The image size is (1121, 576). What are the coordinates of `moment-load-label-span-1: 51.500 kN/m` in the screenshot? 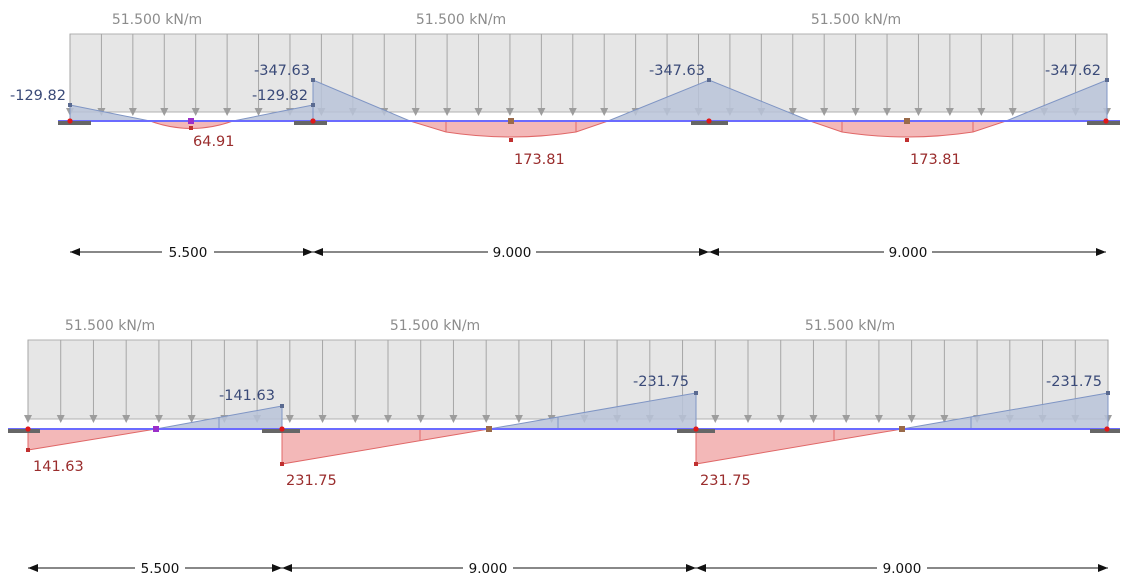 It's located at (157, 20).